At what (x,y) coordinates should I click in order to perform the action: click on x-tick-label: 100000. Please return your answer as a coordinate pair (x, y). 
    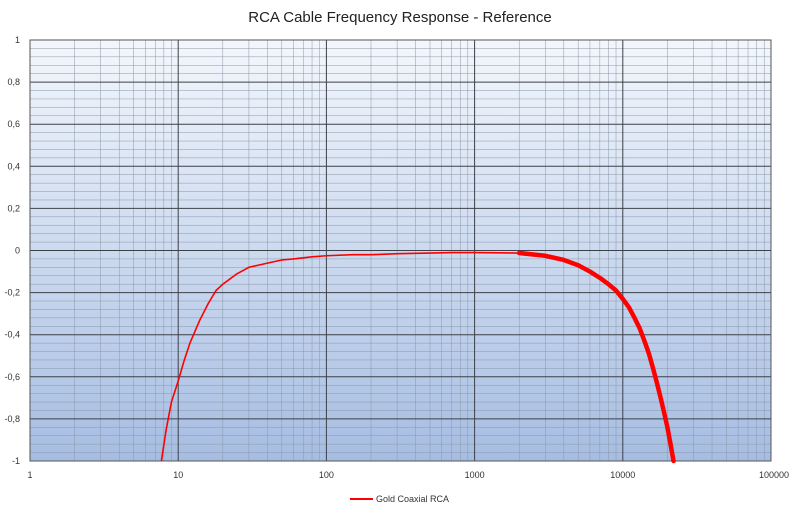
    Looking at the image, I should click on (774, 475).